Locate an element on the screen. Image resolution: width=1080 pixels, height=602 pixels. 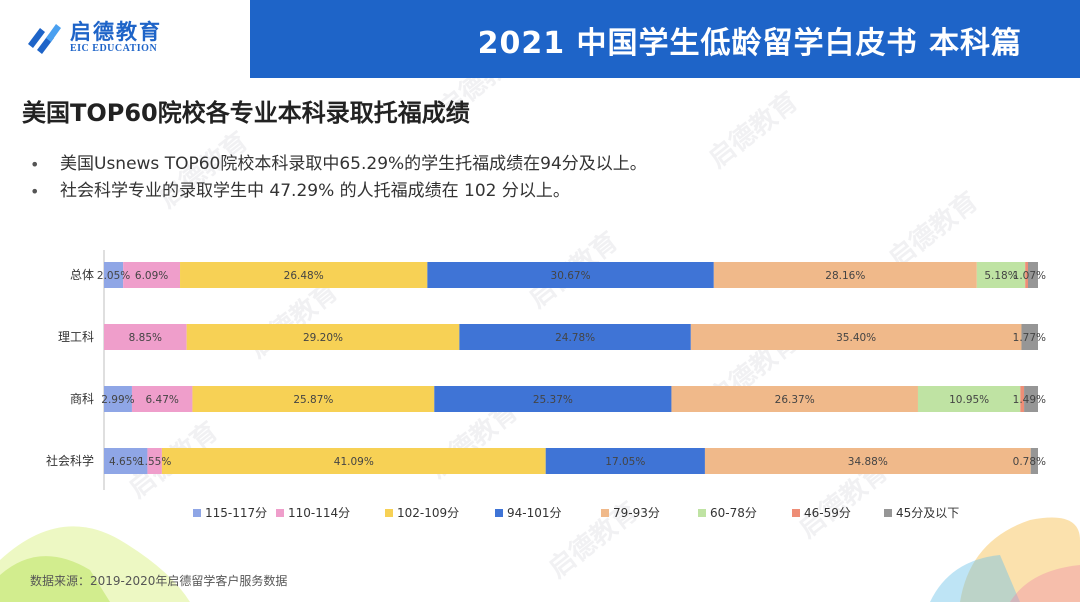
legend-label: 94-101分 is located at coordinates (534, 513).